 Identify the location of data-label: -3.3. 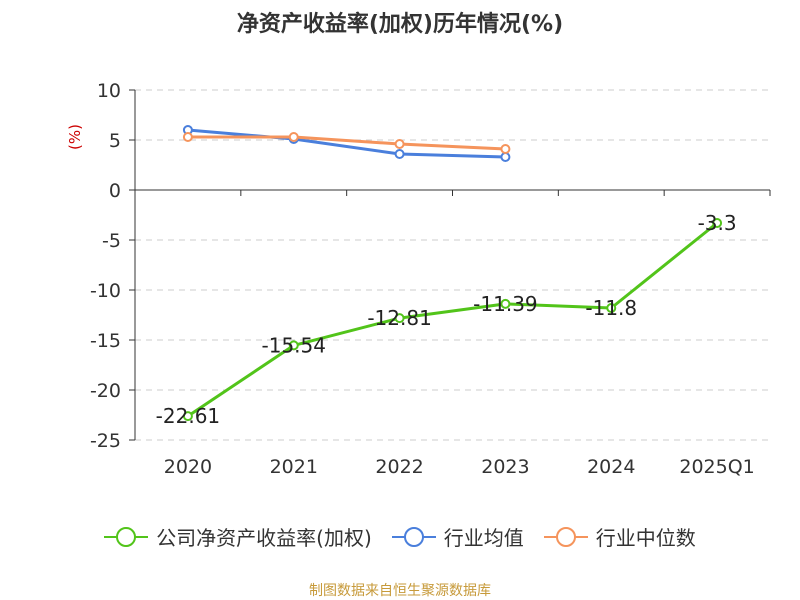
(717, 223).